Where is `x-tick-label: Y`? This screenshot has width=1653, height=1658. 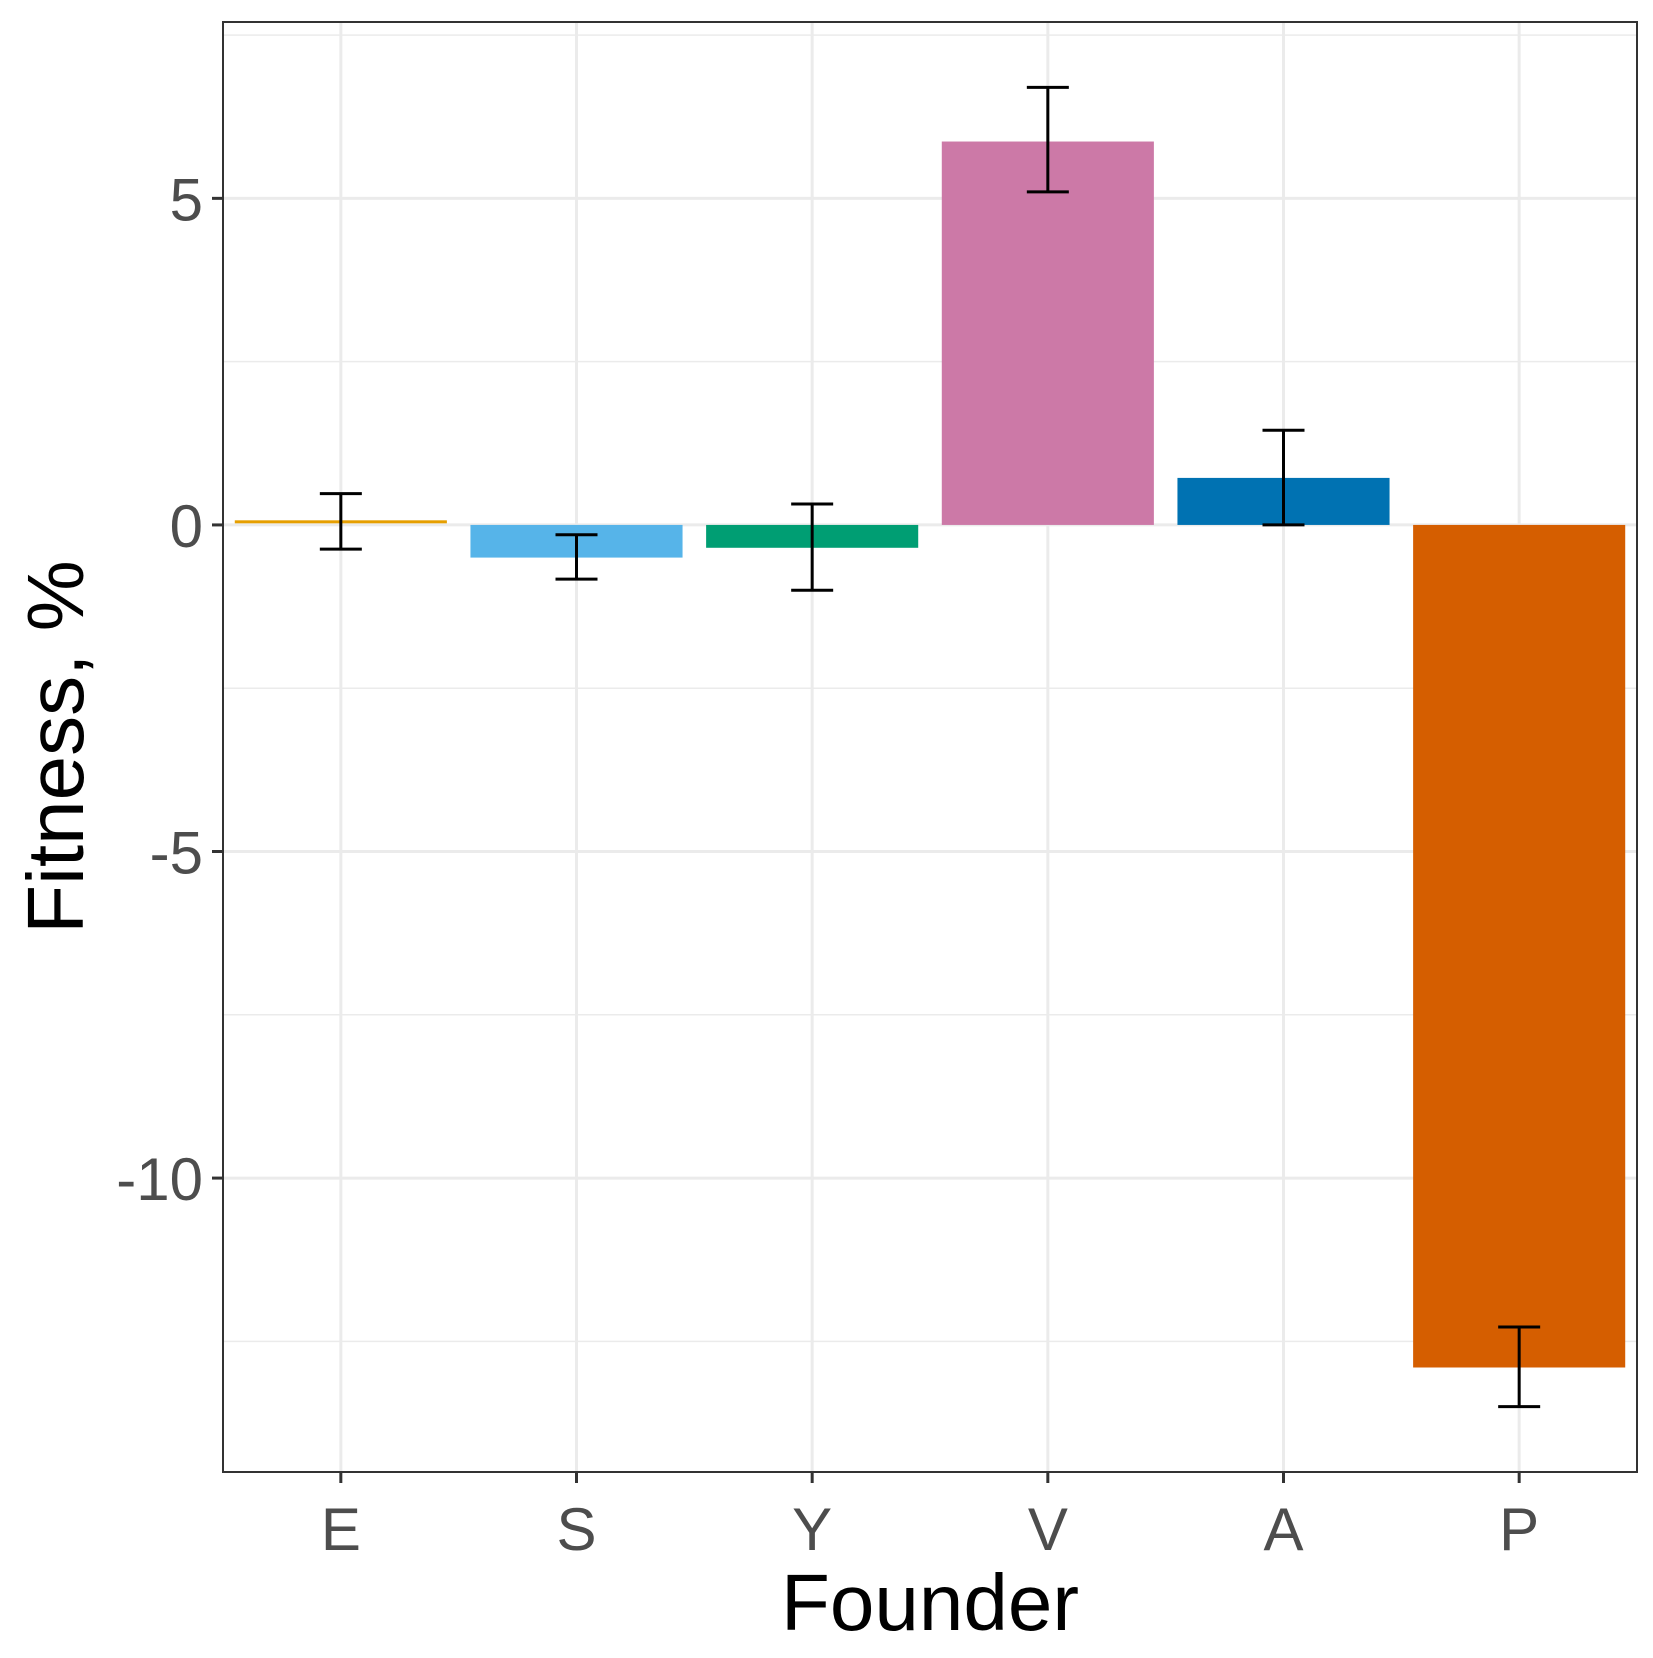
x-tick-label: Y is located at coordinates (812, 1529).